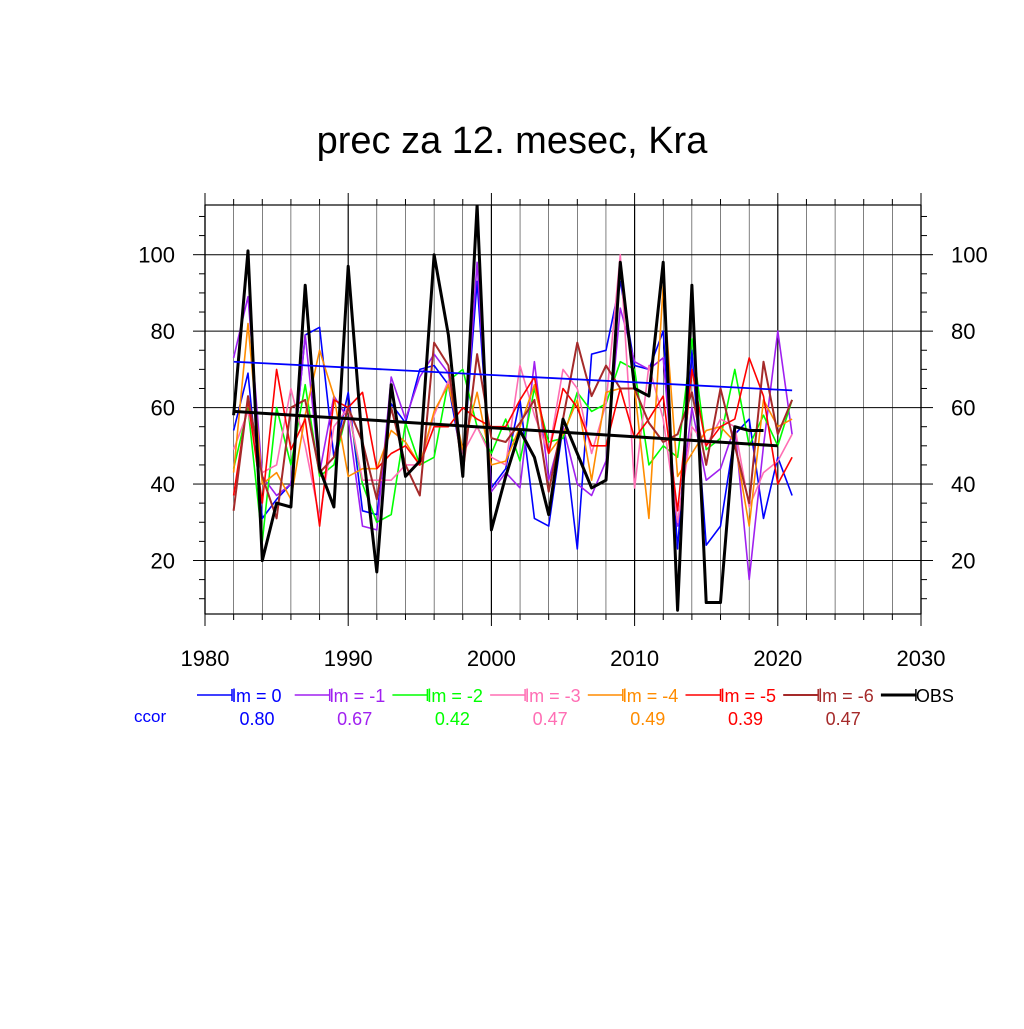  I want to click on legend-label: lm = -3, so click(553, 696).